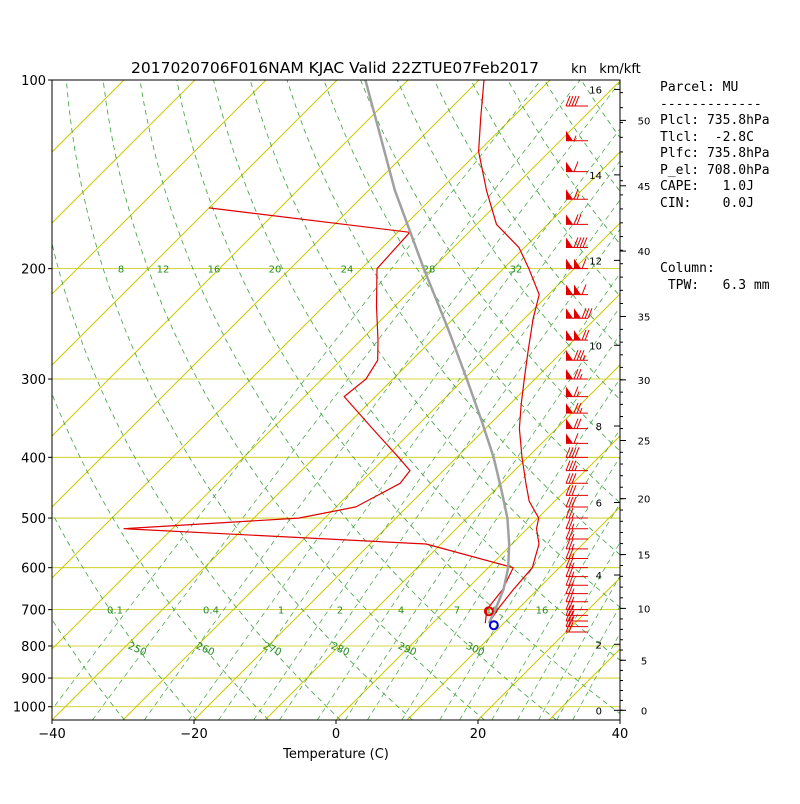  I want to click on x-axis-label: Temperature (C), so click(335, 754).